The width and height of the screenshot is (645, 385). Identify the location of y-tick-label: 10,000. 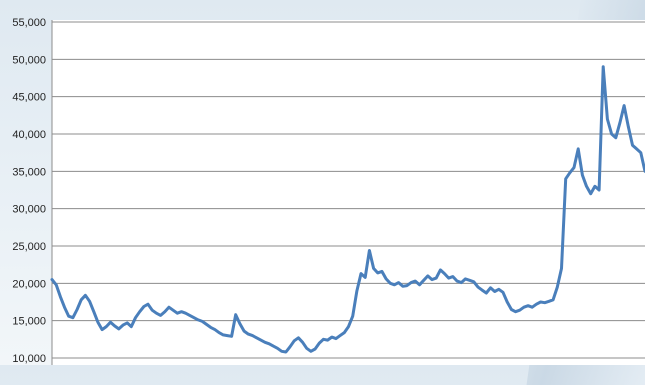
(29, 359).